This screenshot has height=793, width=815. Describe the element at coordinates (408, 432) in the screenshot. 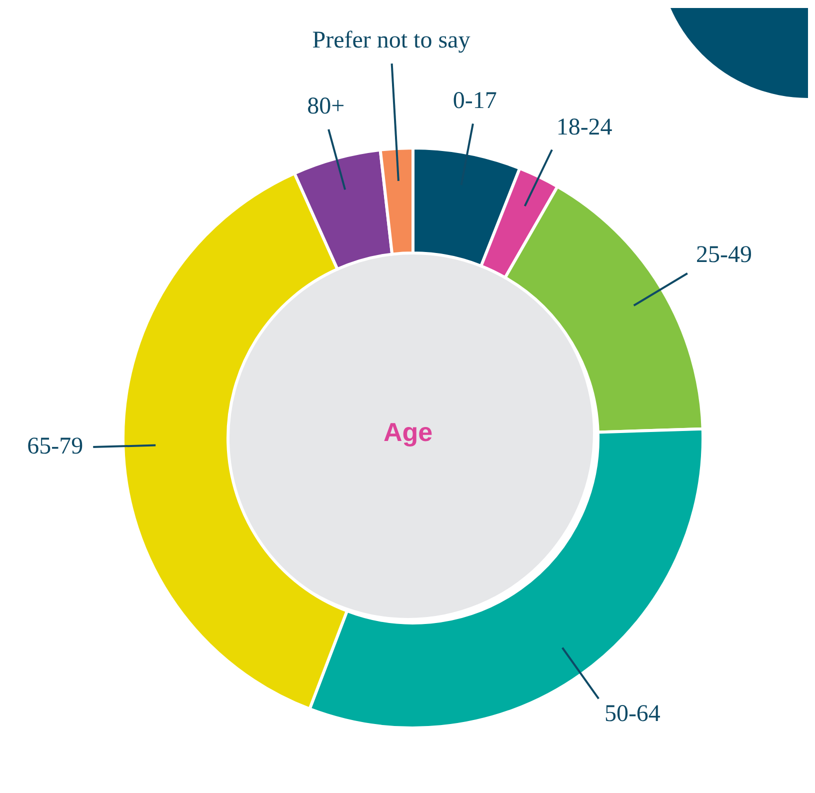

I see `text: Age` at that location.